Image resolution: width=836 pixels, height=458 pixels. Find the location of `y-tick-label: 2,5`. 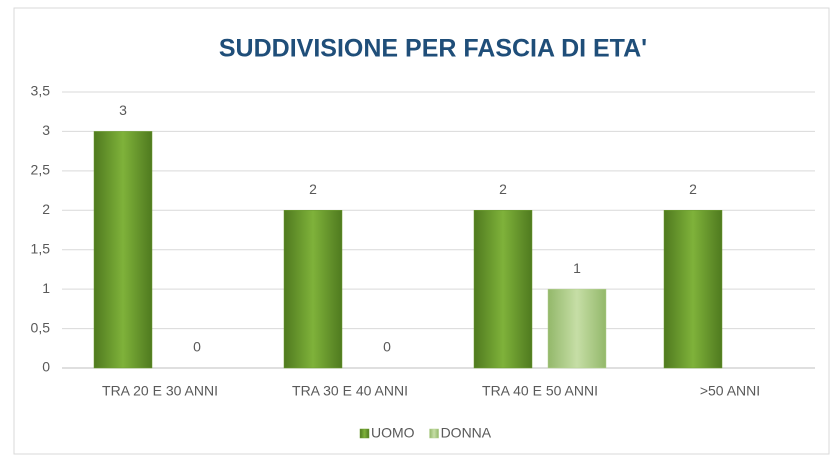

y-tick-label: 2,5 is located at coordinates (41, 170).